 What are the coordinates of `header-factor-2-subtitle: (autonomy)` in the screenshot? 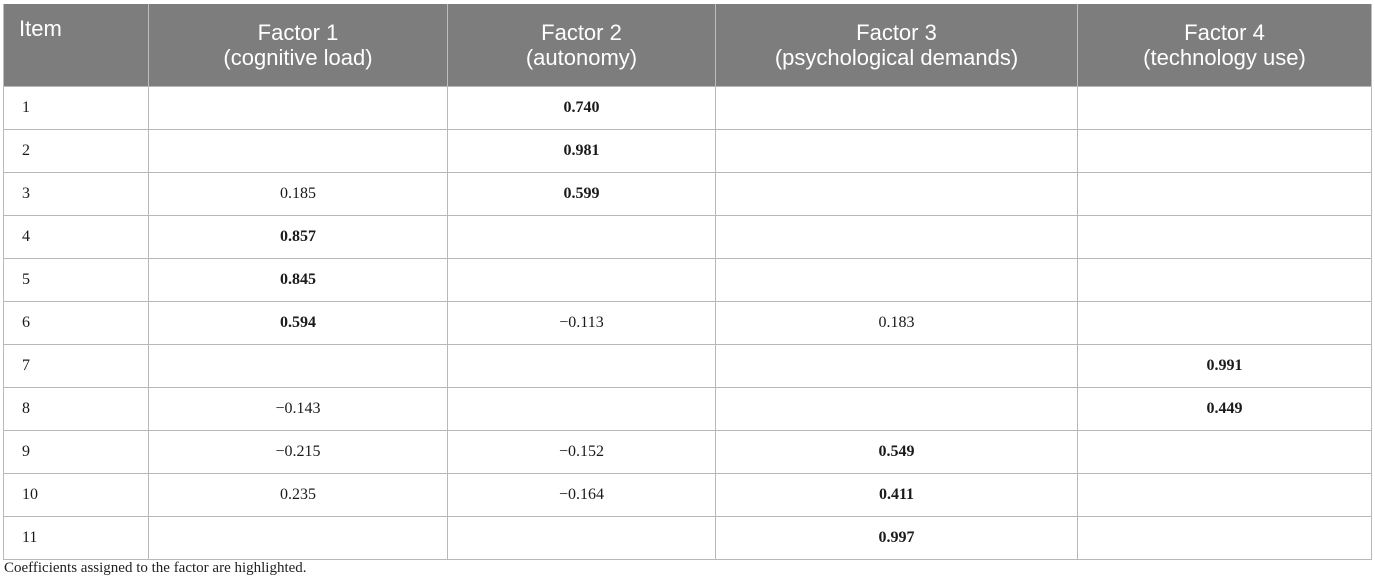 It's located at (581, 57).